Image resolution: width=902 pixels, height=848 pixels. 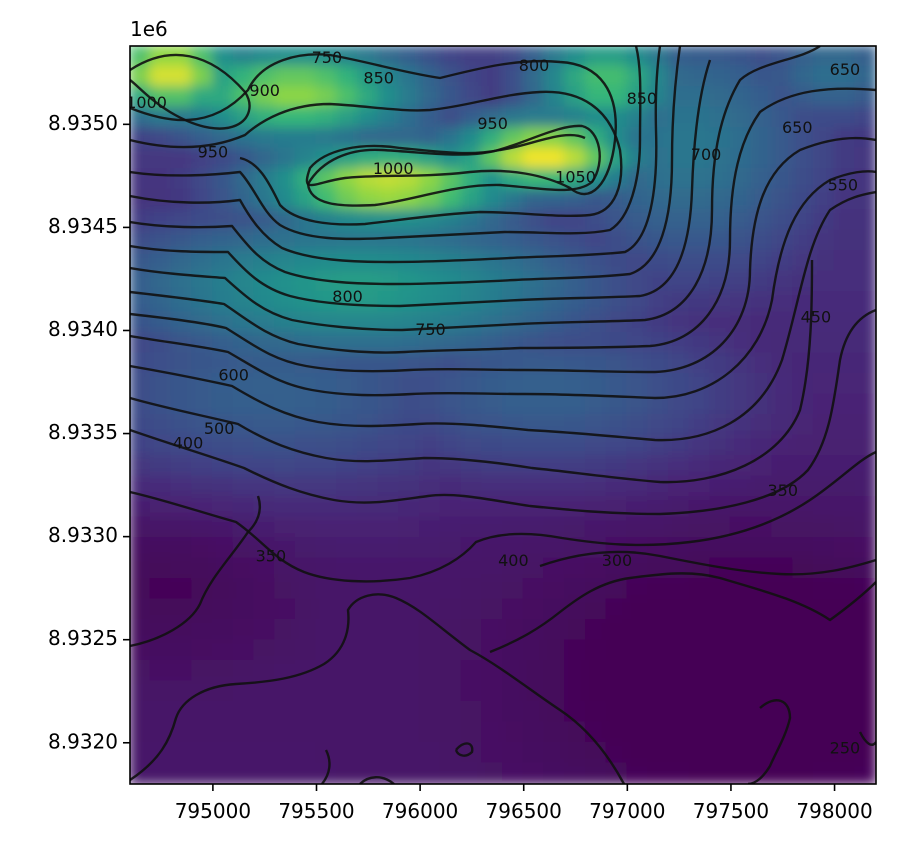 What do you see at coordinates (534, 65) in the screenshot?
I see `contour-label: 800` at bounding box center [534, 65].